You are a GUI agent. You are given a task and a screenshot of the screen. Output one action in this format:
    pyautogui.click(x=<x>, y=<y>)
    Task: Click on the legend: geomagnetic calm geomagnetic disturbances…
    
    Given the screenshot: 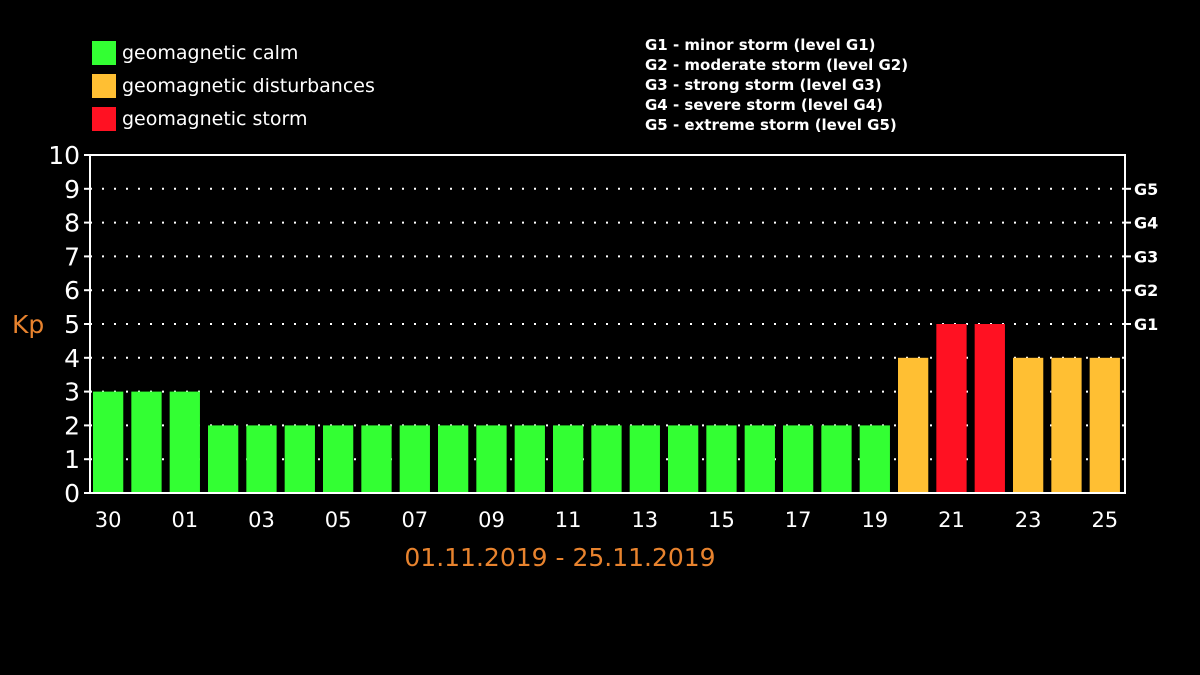 What is the action you would take?
    pyautogui.click(x=233, y=85)
    